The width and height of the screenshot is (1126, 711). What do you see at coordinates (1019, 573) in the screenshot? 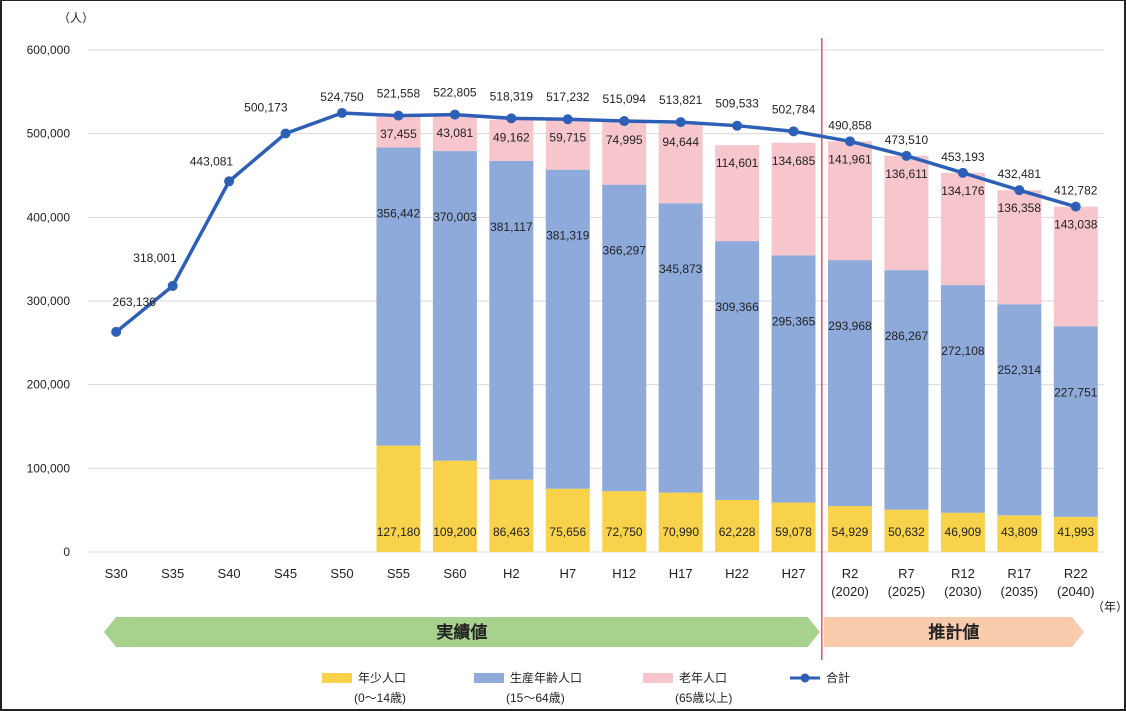
I see `x-tick-label: R17` at bounding box center [1019, 573].